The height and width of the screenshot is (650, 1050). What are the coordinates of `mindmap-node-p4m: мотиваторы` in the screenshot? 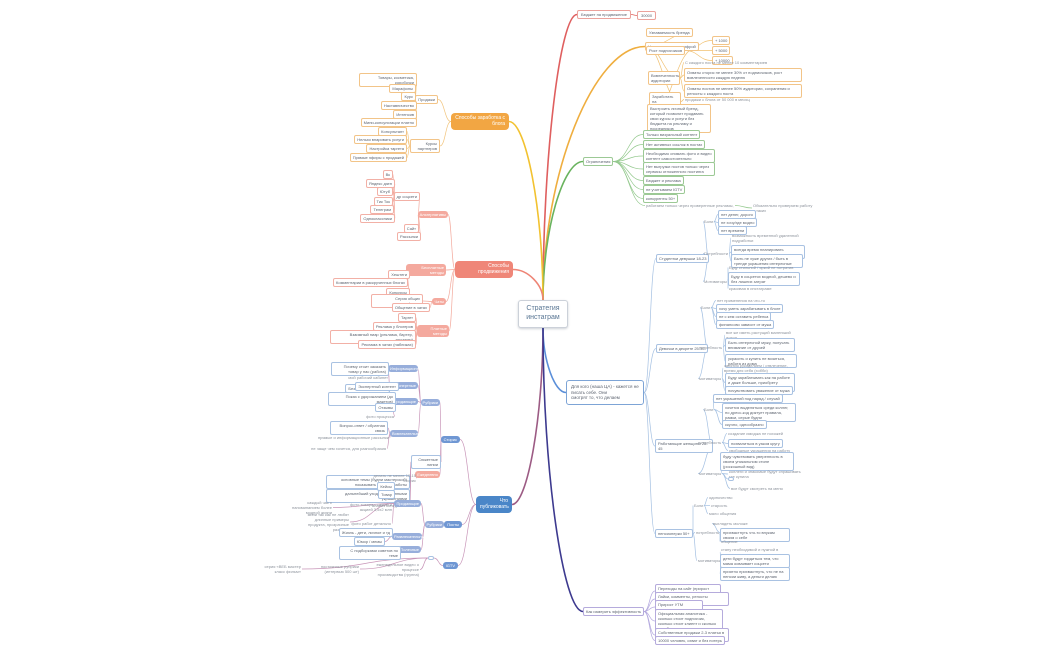 It's located at (709, 560).